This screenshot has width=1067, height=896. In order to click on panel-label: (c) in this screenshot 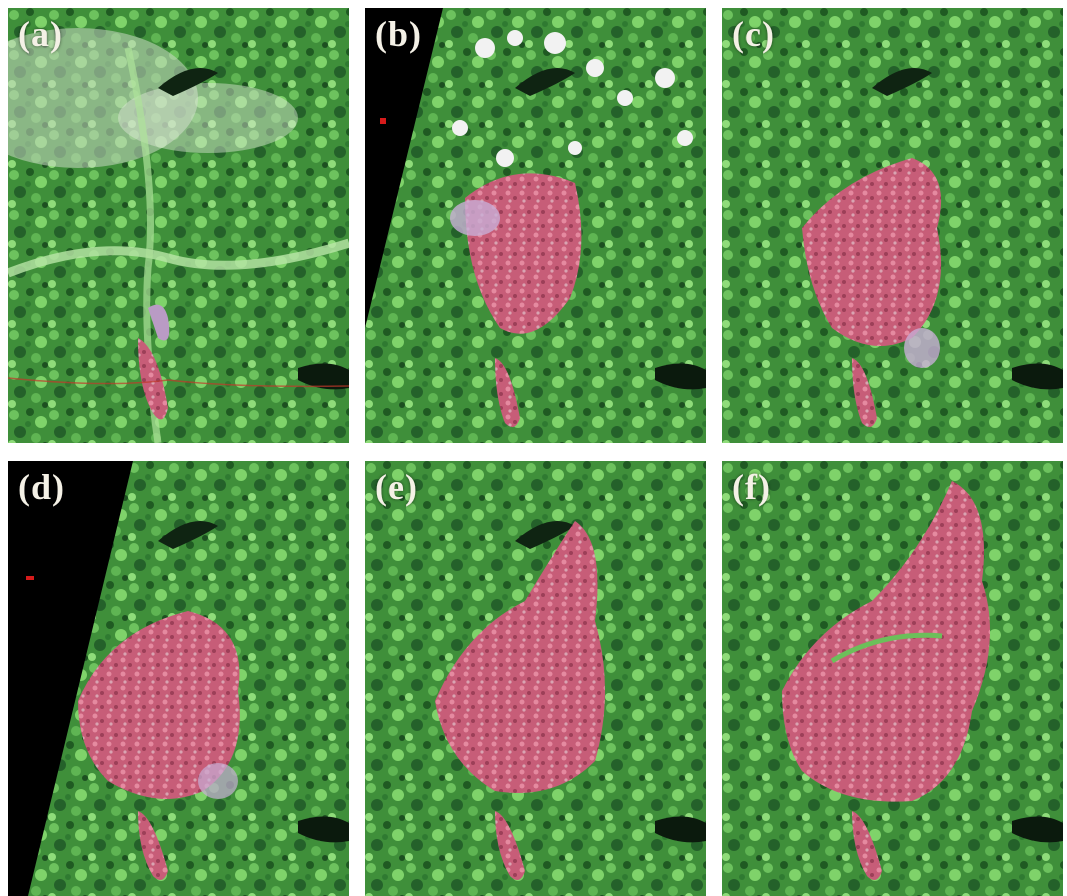, I will do `click(753, 34)`.